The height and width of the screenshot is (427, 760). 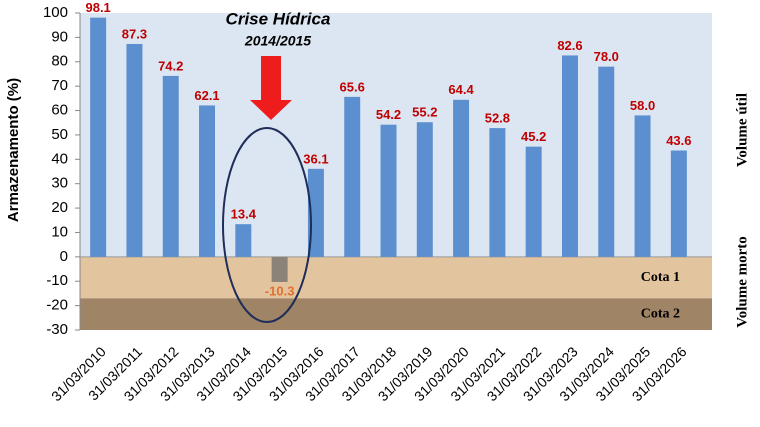 What do you see at coordinates (59, 158) in the screenshot?
I see `y-tick-label: 40` at bounding box center [59, 158].